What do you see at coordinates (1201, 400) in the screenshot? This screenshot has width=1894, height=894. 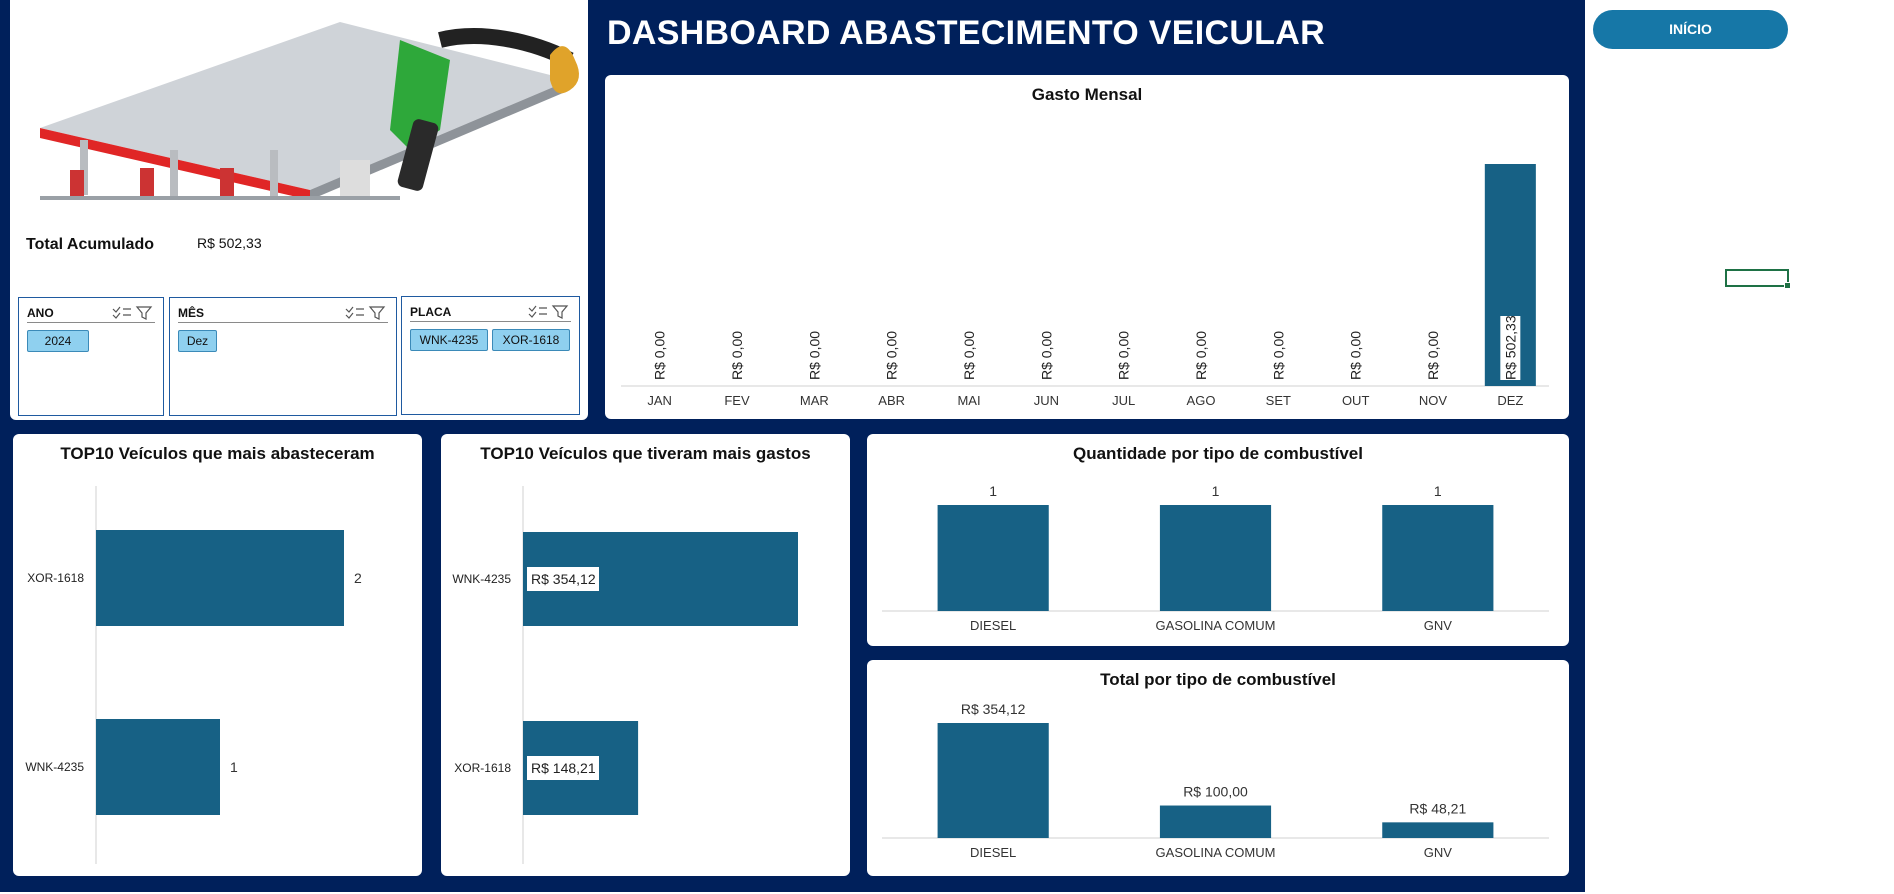 I see `category-label: AGO` at bounding box center [1201, 400].